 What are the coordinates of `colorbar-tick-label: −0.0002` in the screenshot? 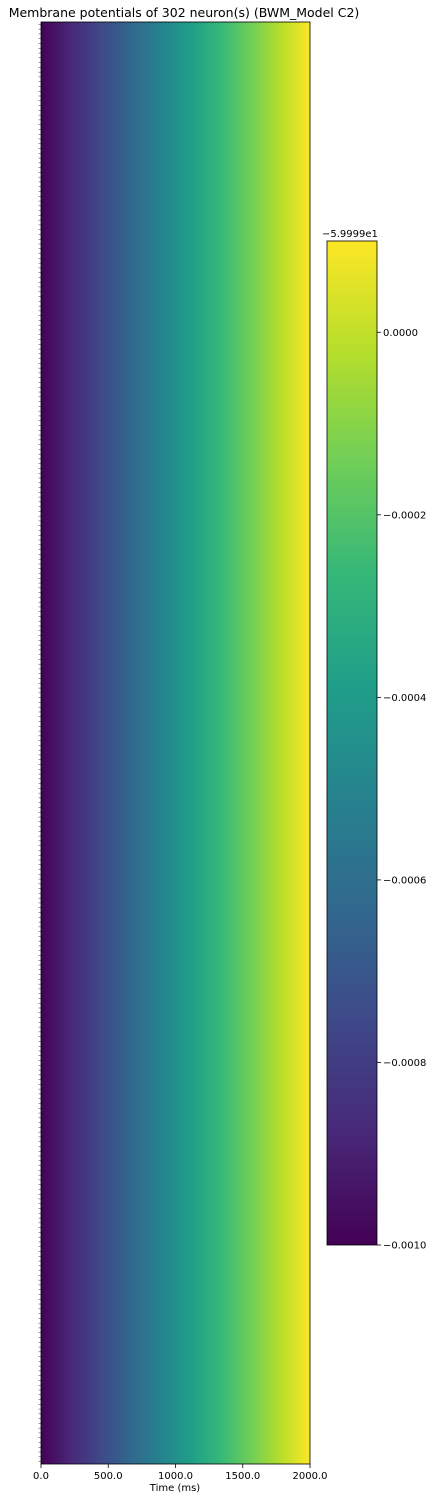 It's located at (404, 515).